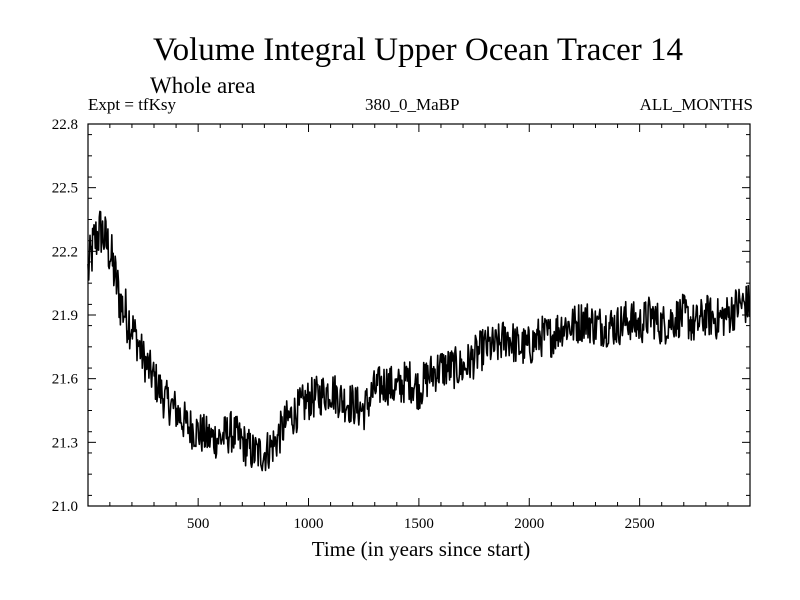 The height and width of the screenshot is (600, 800). Describe the element at coordinates (65, 507) in the screenshot. I see `y-tick-label: 21.0` at that location.